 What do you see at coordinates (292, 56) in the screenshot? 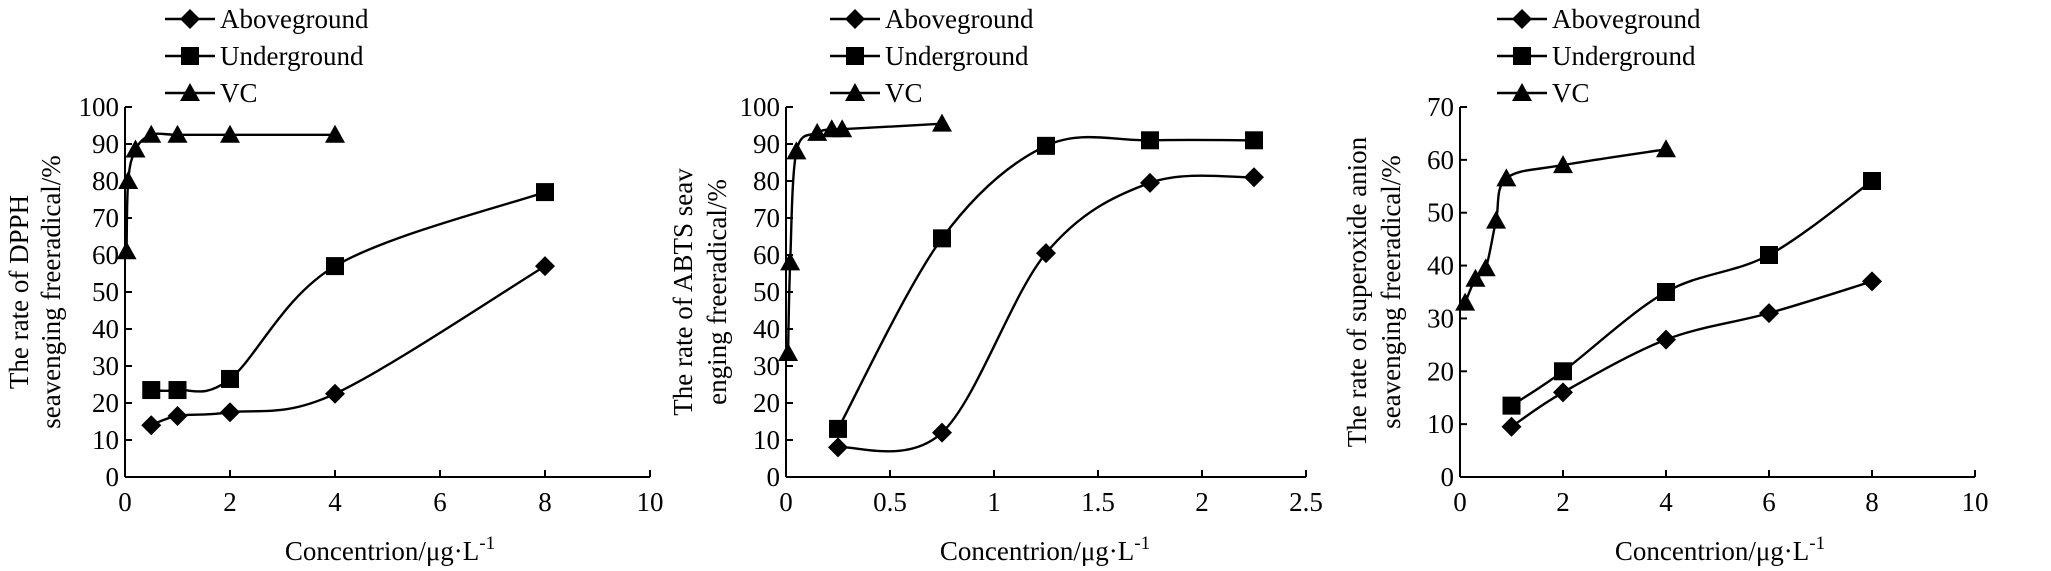
I see `legend-label: Underground` at bounding box center [292, 56].